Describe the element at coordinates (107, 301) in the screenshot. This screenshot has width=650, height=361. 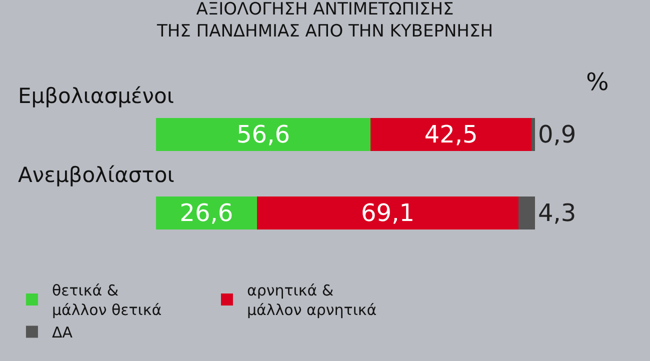
I see `legend-label: θετικά & μάλλον θετικά` at that location.